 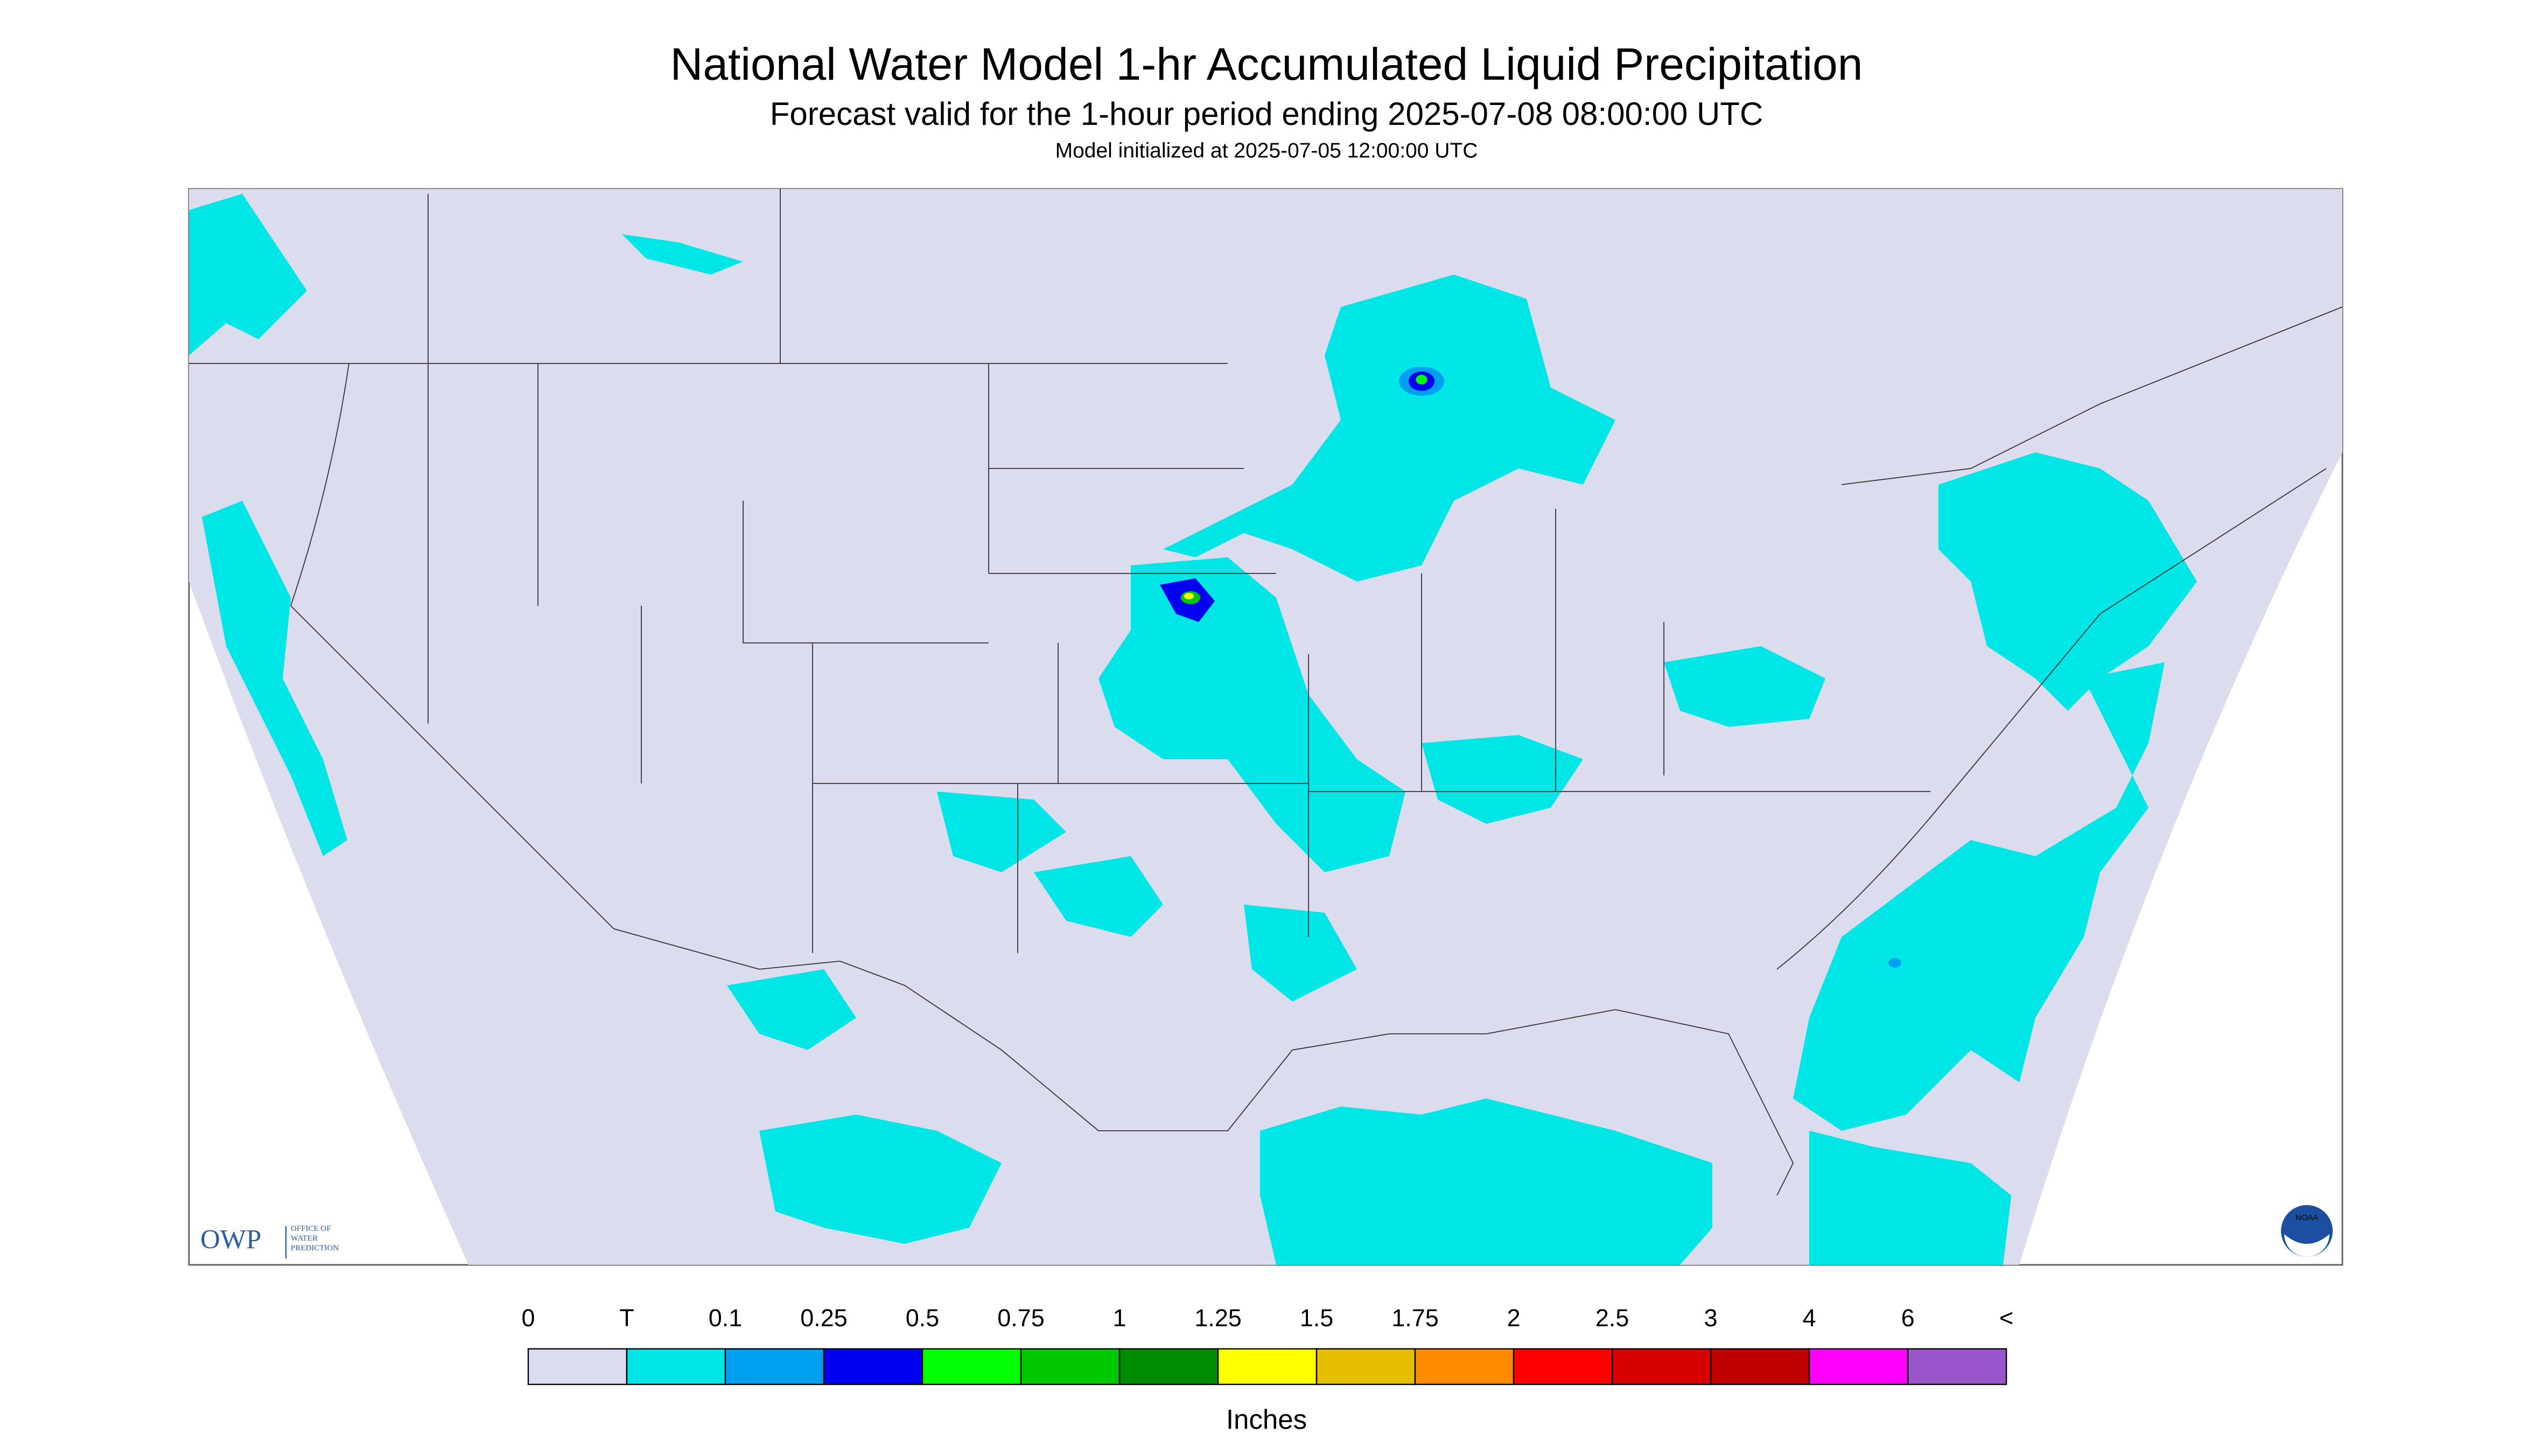 I want to click on noaa-logo-wave, so click(x=2306, y=1245).